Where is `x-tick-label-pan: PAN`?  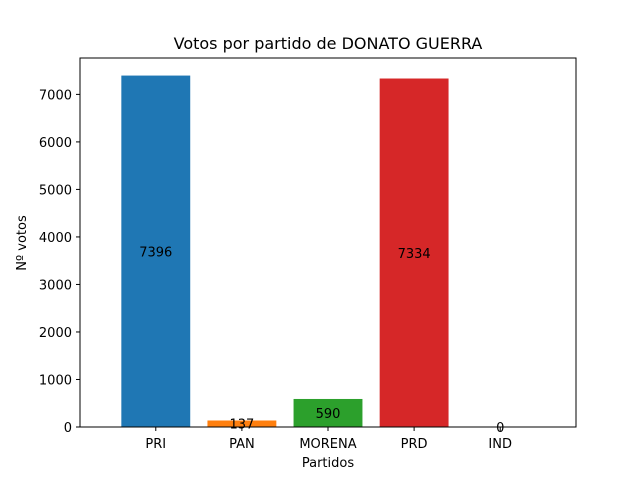
x-tick-label-pan: PAN is located at coordinates (242, 444).